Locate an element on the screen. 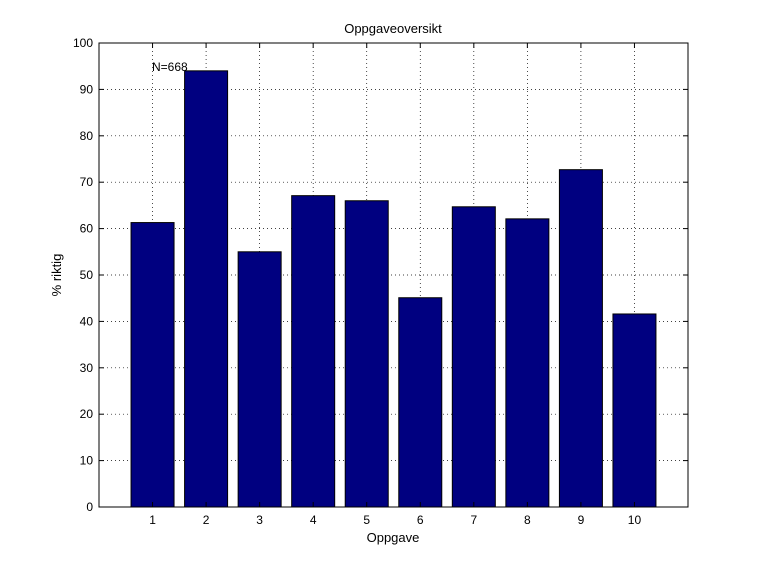 The width and height of the screenshot is (760, 570). x-tick-label: 10 is located at coordinates (635, 520).